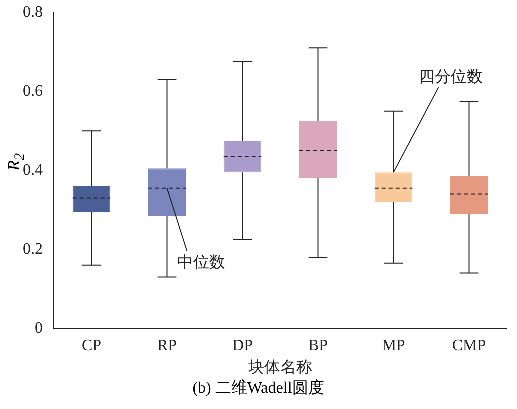 The image size is (517, 409). Describe the element at coordinates (394, 345) in the screenshot. I see `x-tick-label: MP` at that location.